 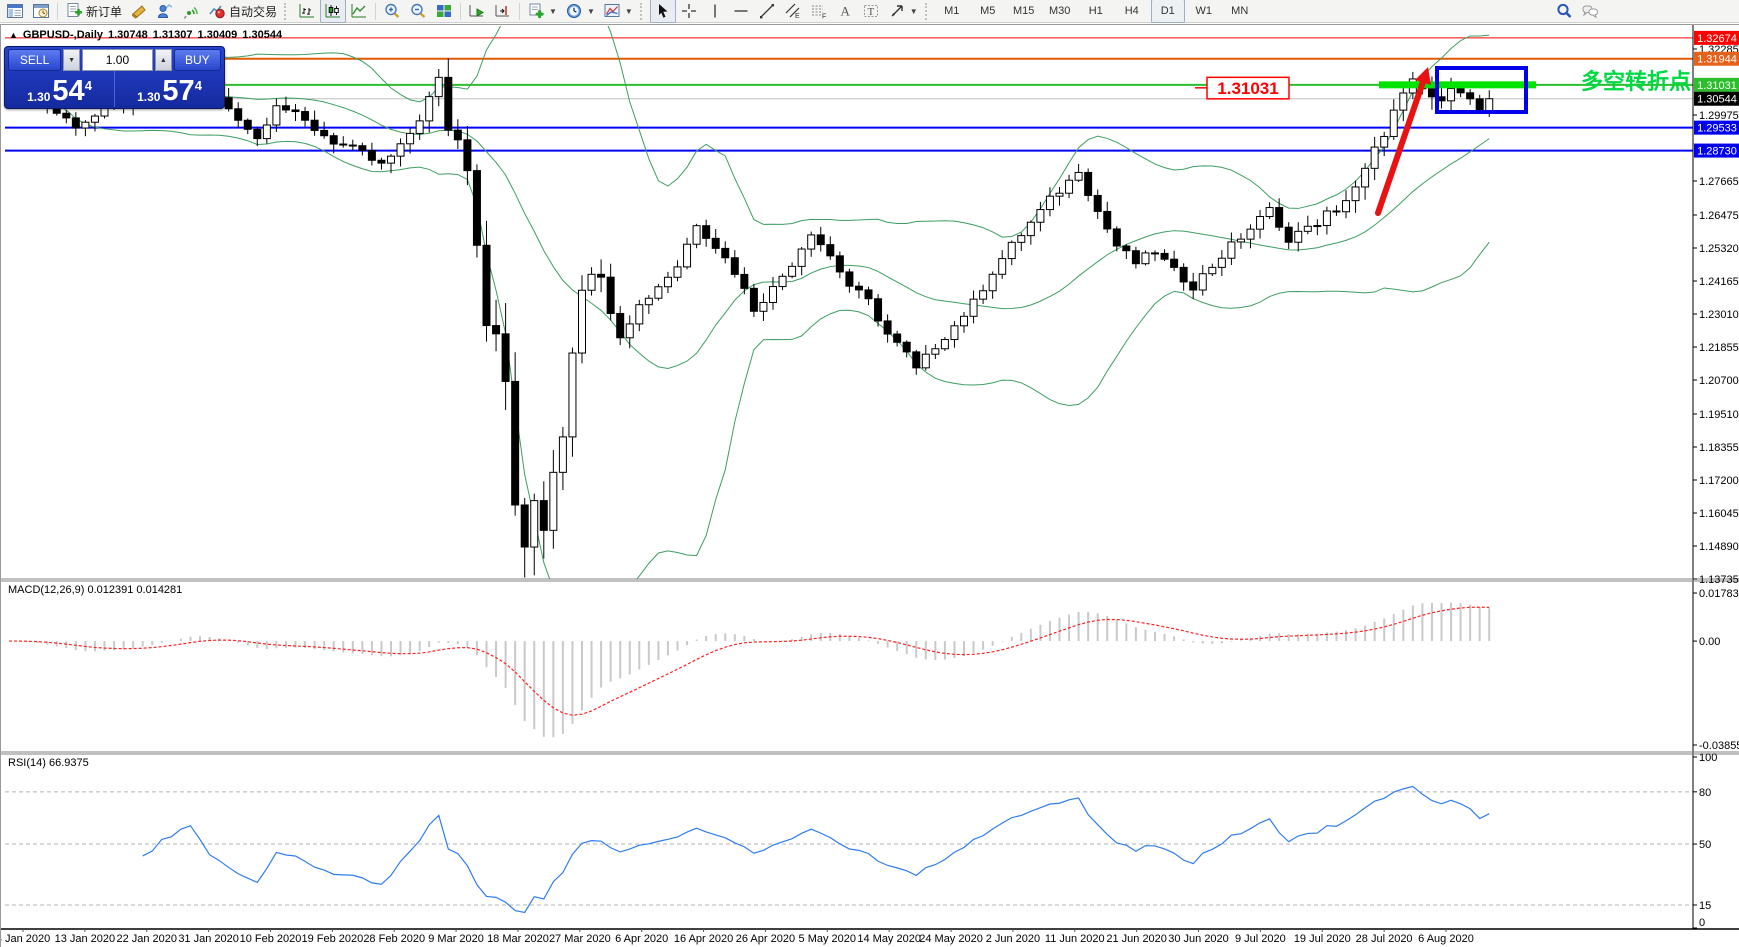 I want to click on new-chart-icon, so click(x=536, y=11).